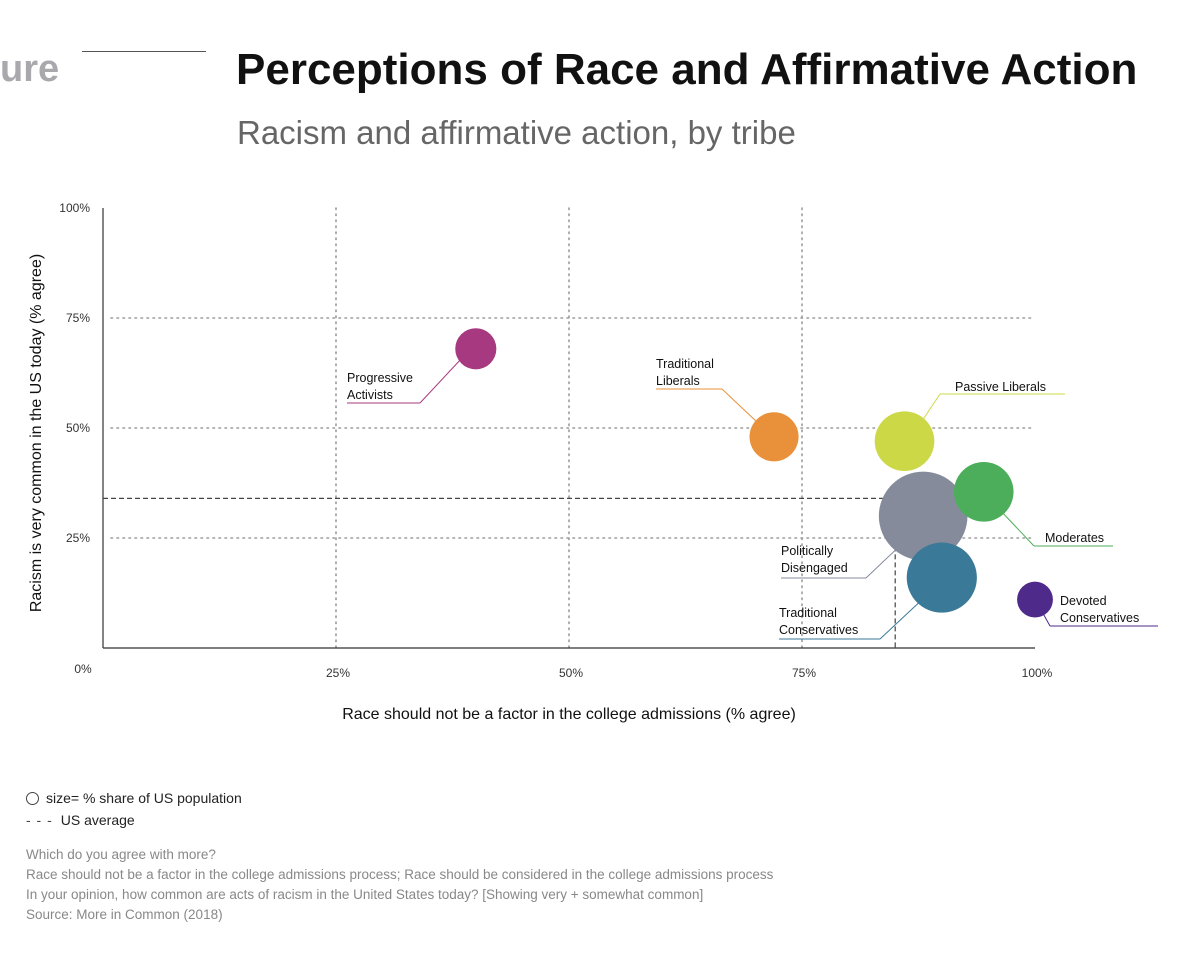 The height and width of the screenshot is (971, 1178). Describe the element at coordinates (678, 381) in the screenshot. I see `bubble-label: Liberals` at that location.